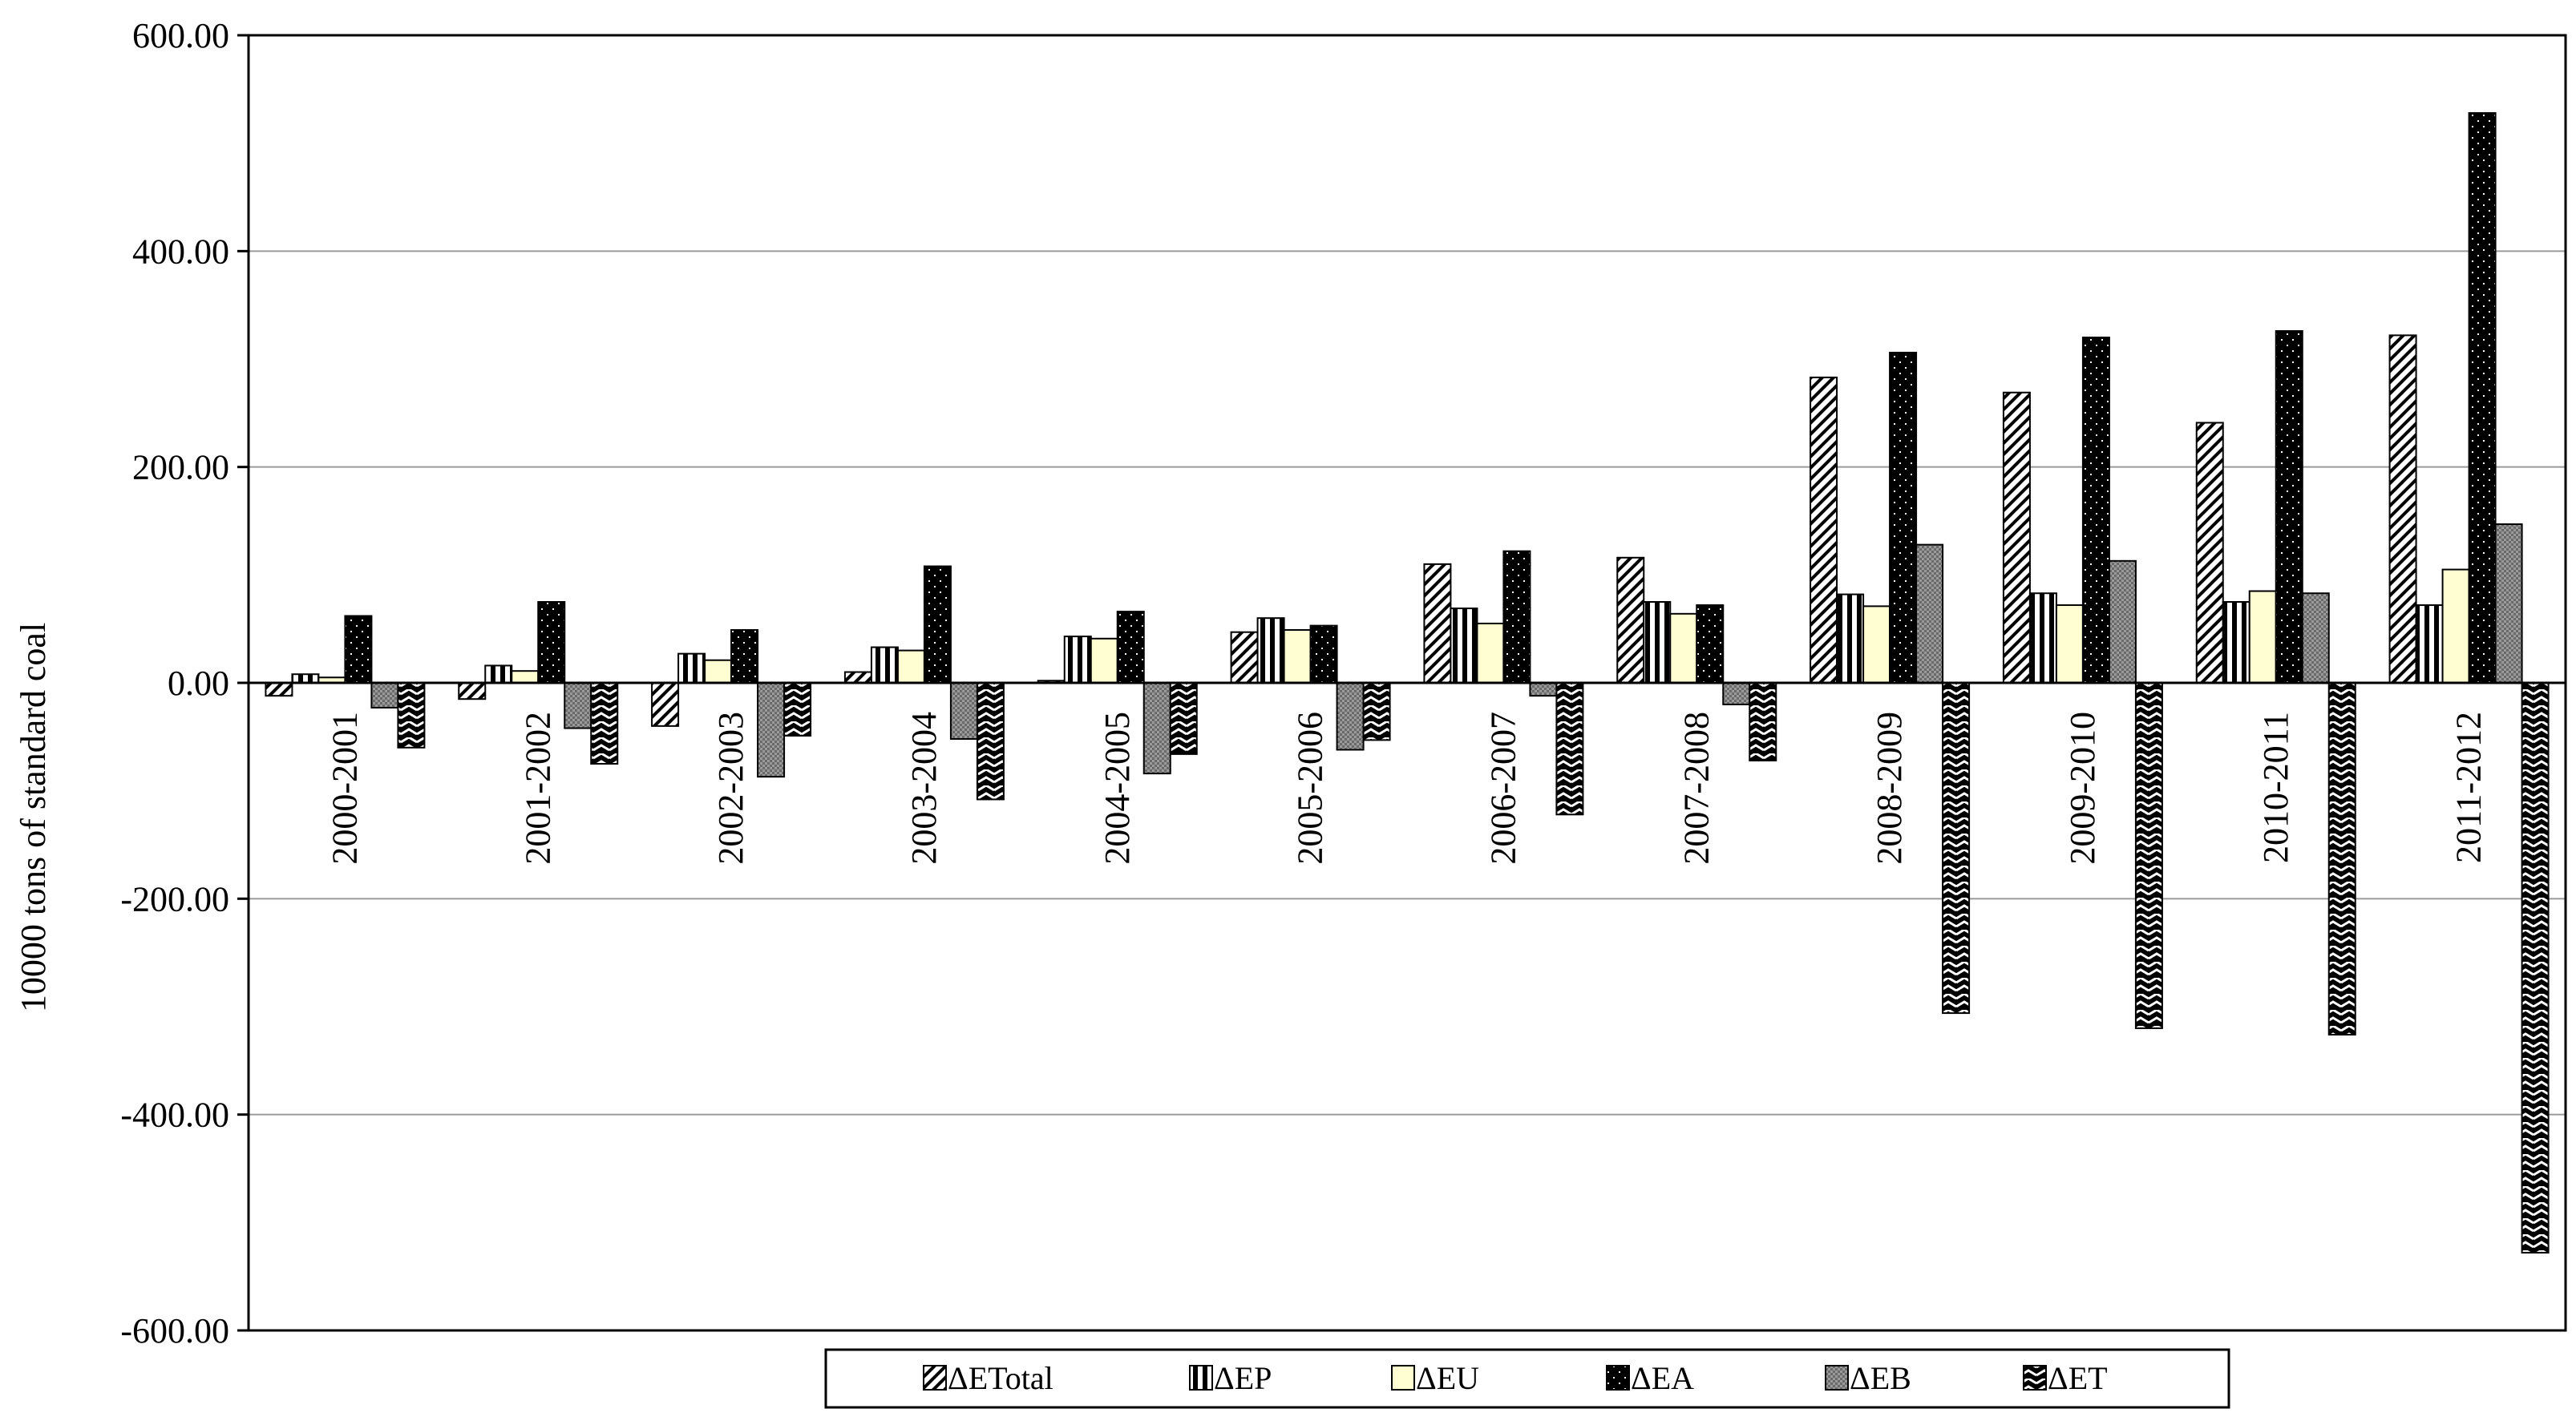 Image resolution: width=2576 pixels, height=1425 pixels. Describe the element at coordinates (1156, 728) in the screenshot. I see `bar-ΔEB-2004-2005` at that location.